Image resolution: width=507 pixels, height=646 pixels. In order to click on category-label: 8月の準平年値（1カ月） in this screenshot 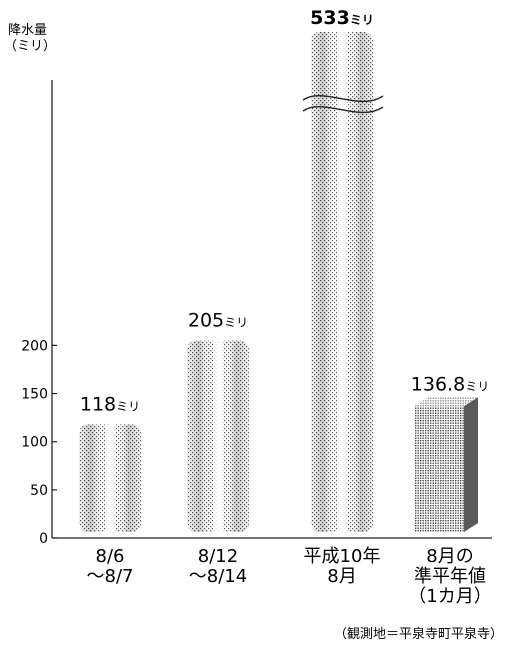, I will do `click(449, 576)`.